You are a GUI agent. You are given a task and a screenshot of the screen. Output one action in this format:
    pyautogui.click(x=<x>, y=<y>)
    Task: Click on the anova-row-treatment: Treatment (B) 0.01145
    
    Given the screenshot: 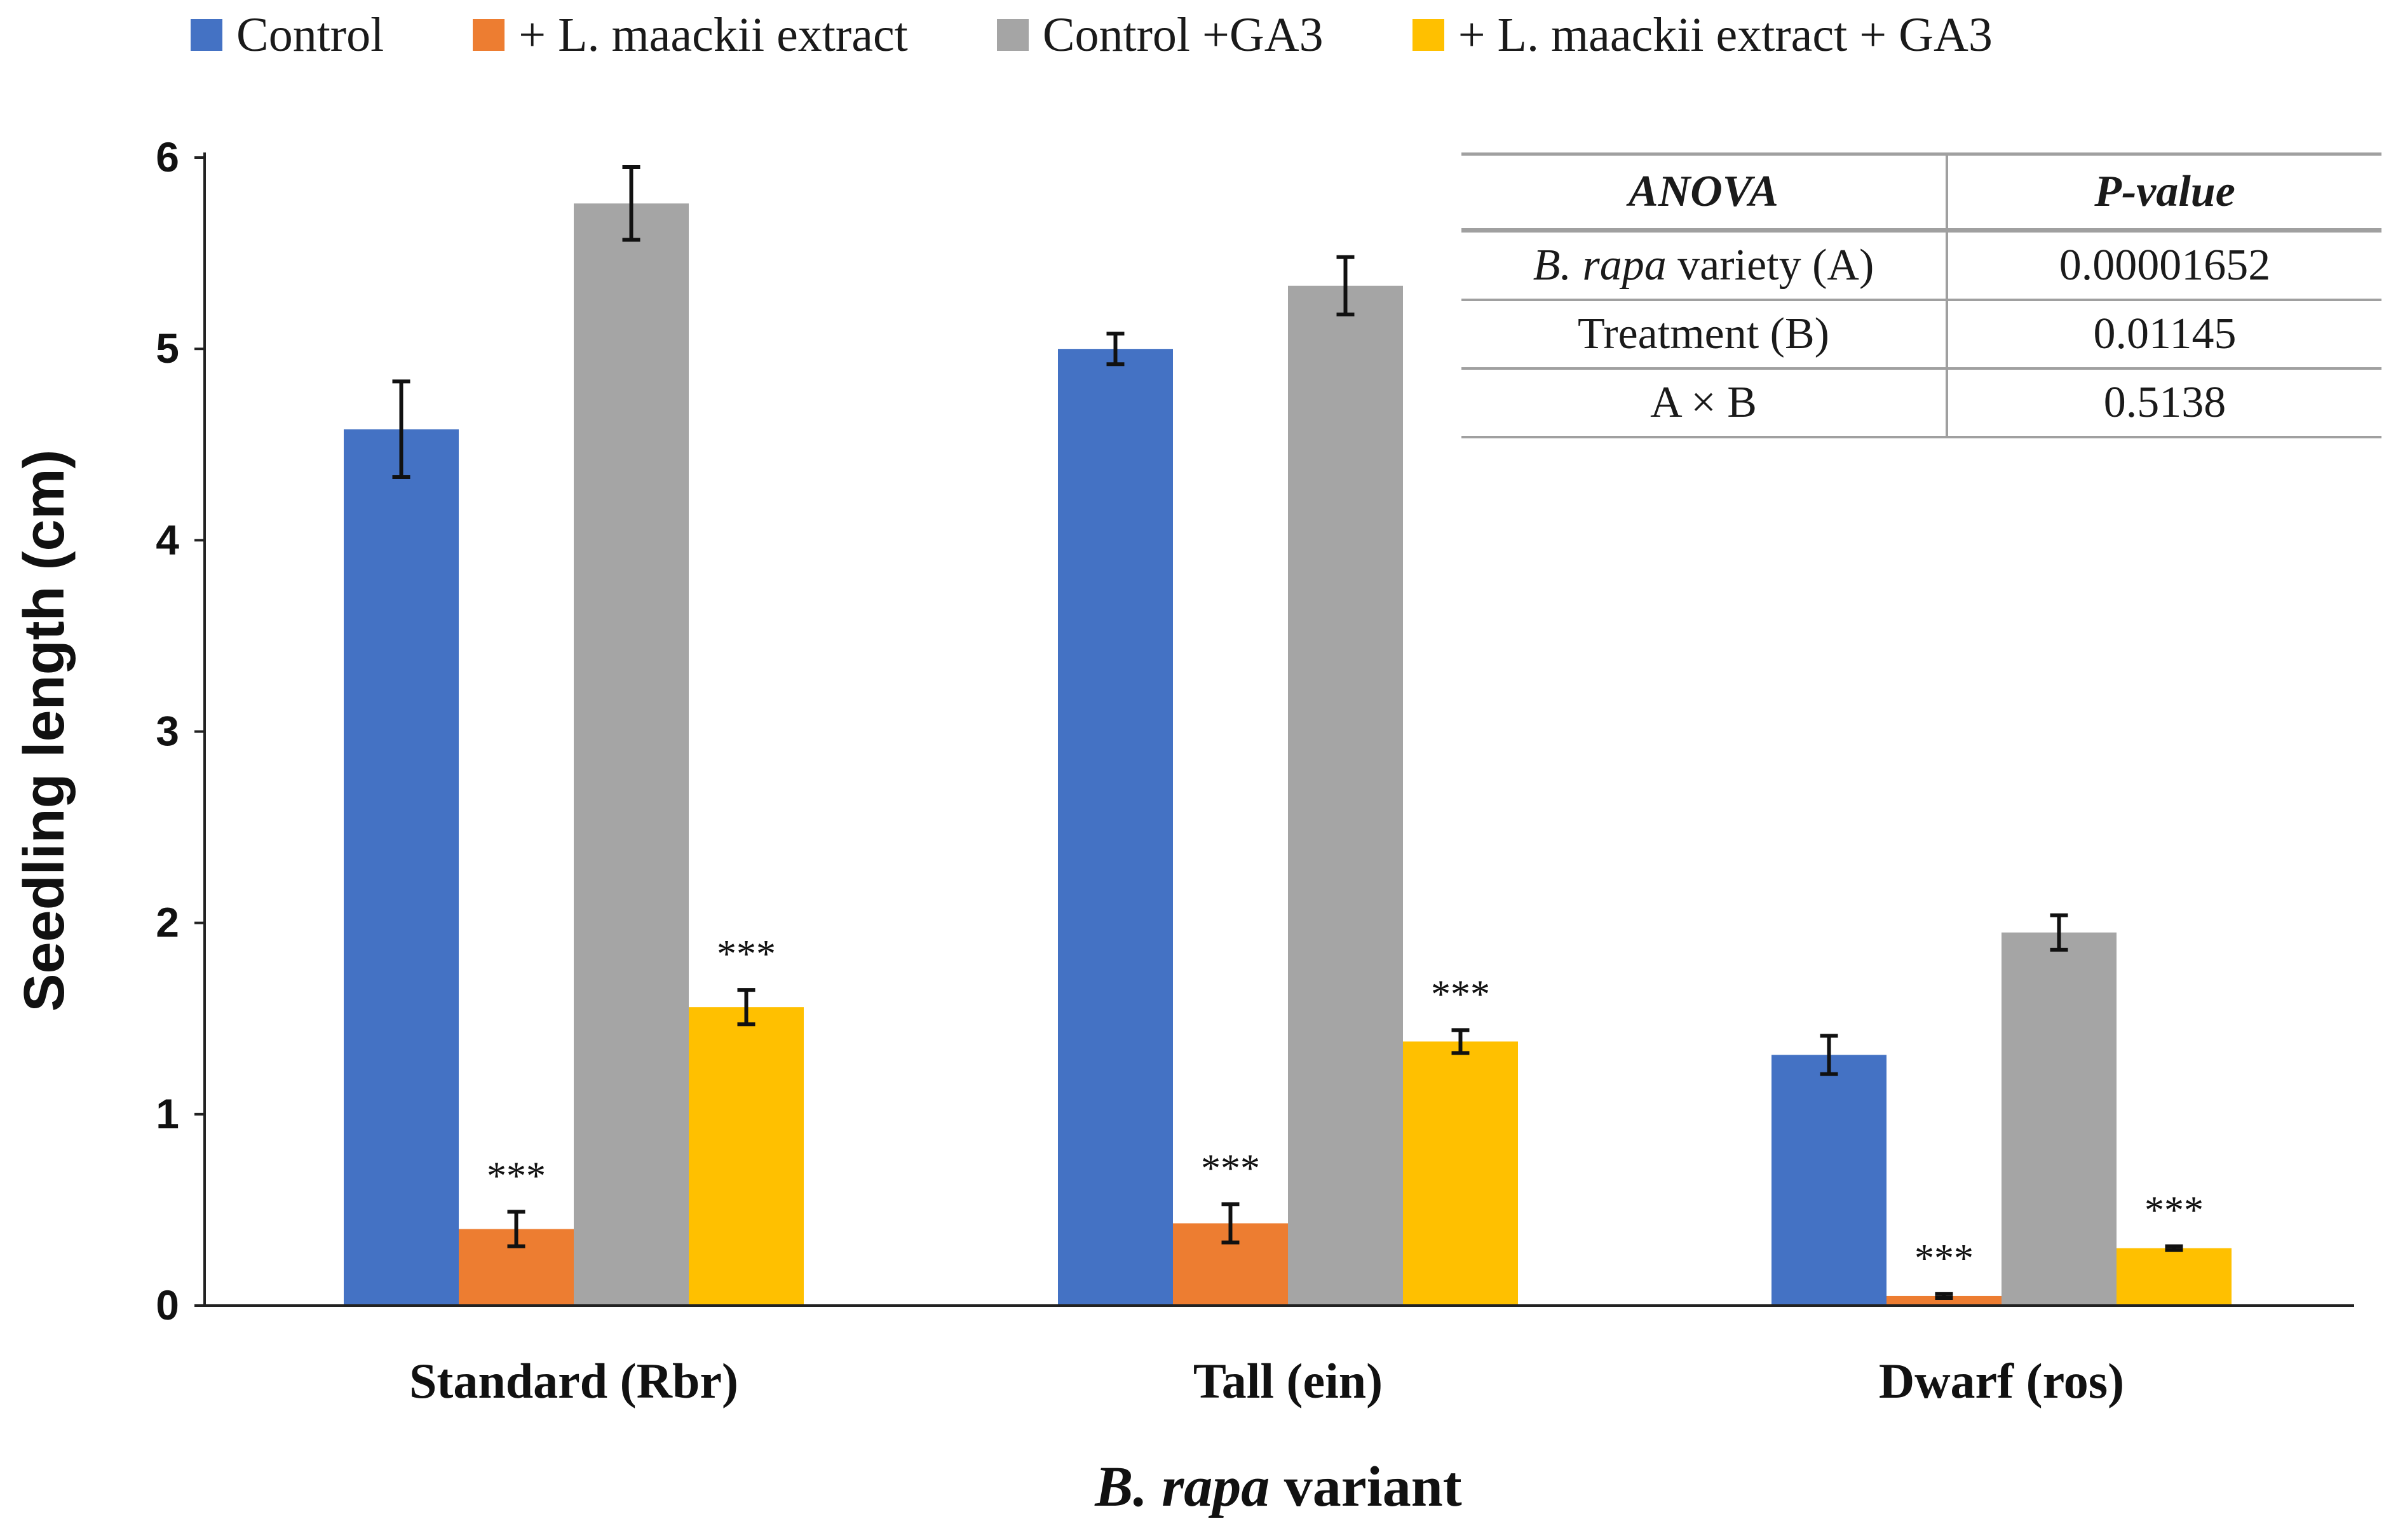 What is the action you would take?
    pyautogui.click(x=1921, y=335)
    